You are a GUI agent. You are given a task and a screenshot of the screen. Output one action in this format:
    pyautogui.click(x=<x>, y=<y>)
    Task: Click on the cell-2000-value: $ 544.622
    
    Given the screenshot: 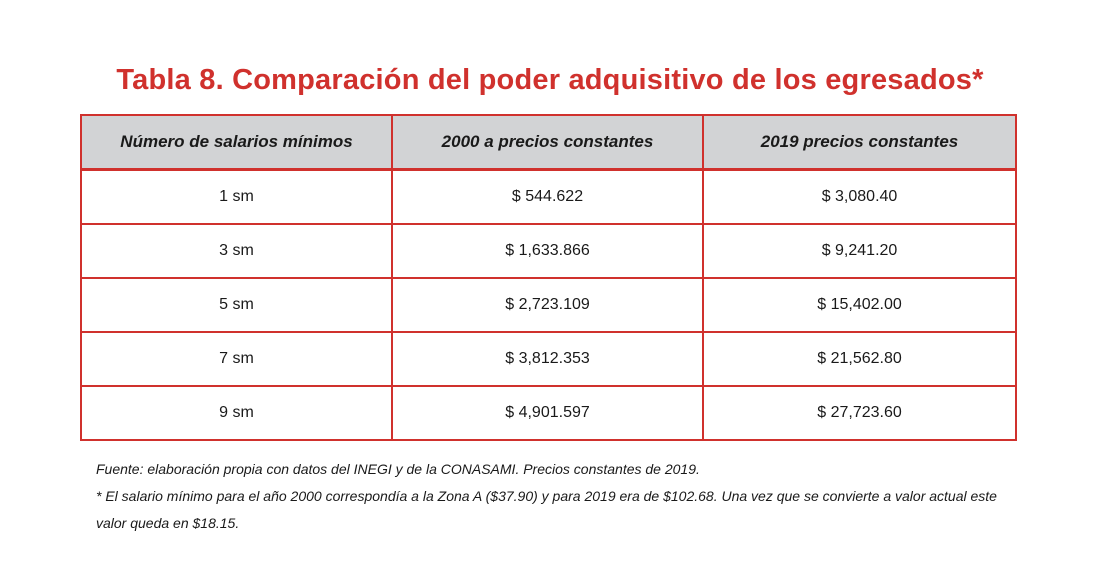 What is the action you would take?
    pyautogui.click(x=547, y=196)
    